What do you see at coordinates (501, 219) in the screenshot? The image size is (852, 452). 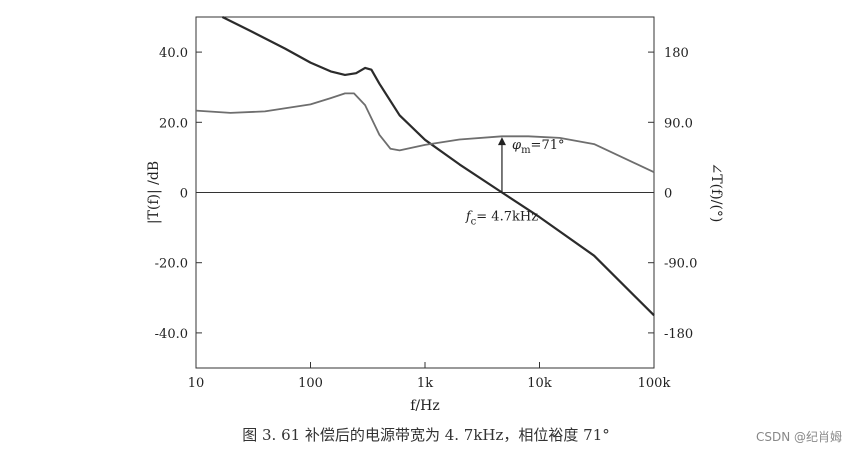 I see `crossover-frequency-label: fc= 4.7kHz` at bounding box center [501, 219].